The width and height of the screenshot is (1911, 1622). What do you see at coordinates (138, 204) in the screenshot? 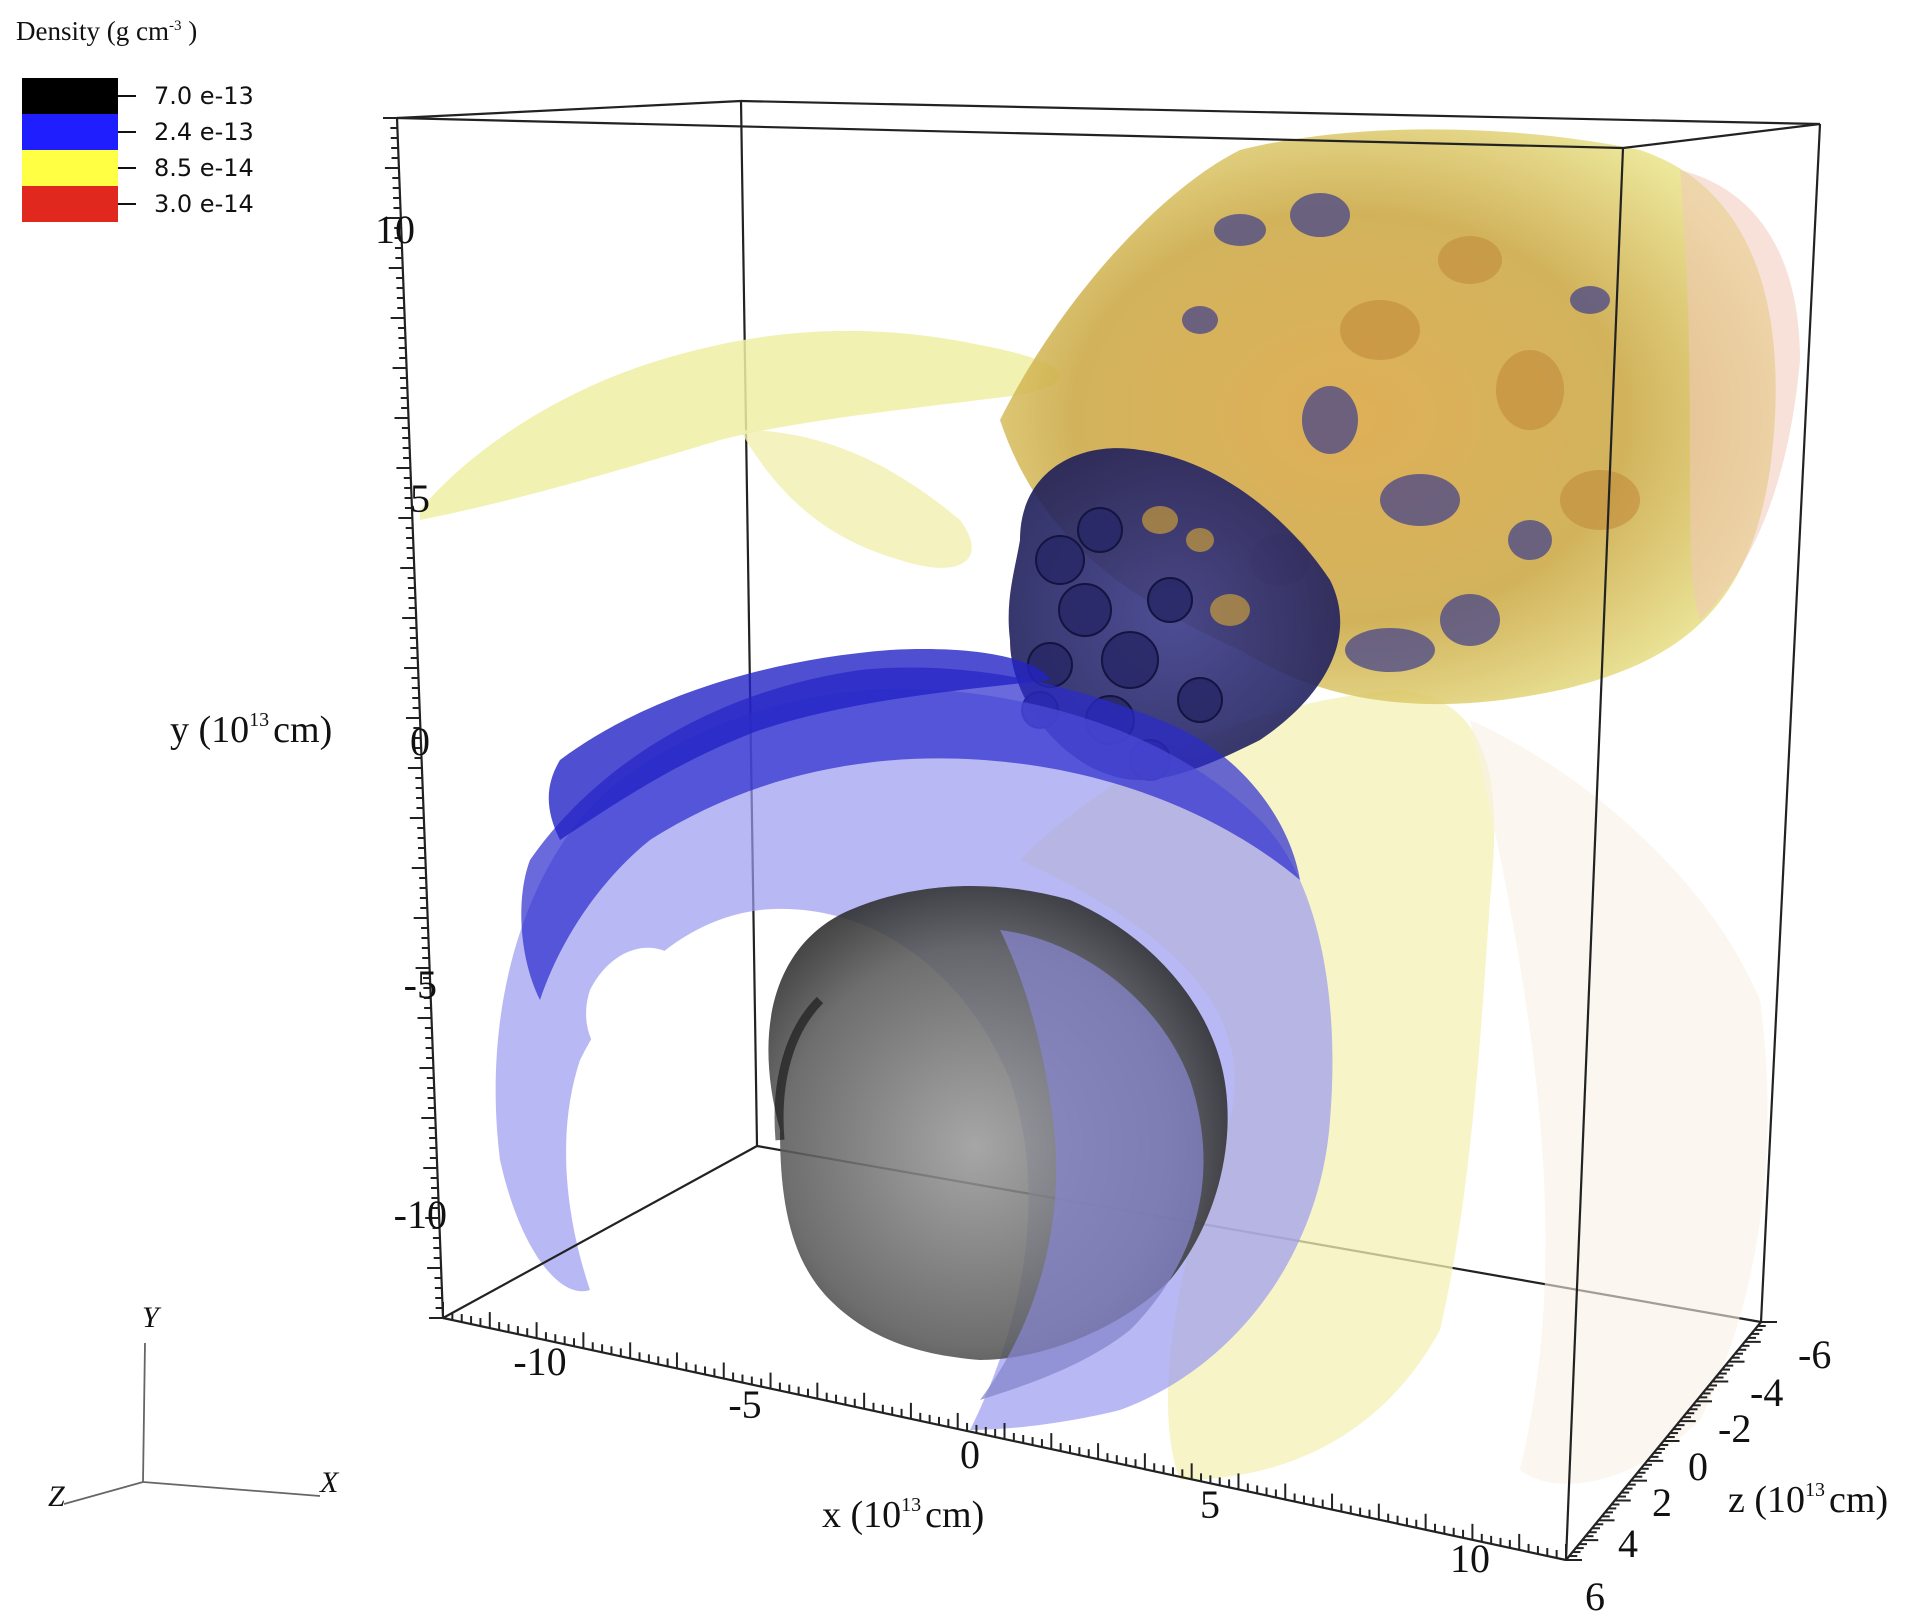
I see `legend-entry: 3.0 e-14` at bounding box center [138, 204].